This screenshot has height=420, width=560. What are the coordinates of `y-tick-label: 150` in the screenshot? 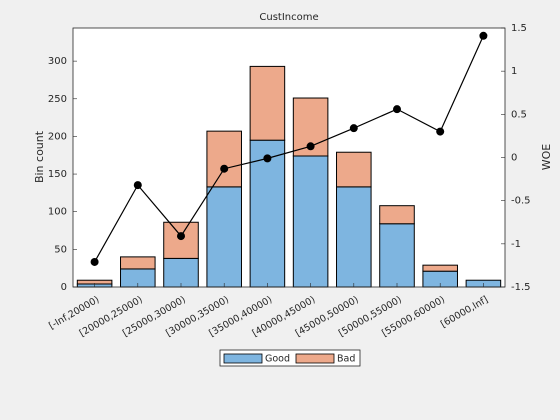 It's located at (57, 174).